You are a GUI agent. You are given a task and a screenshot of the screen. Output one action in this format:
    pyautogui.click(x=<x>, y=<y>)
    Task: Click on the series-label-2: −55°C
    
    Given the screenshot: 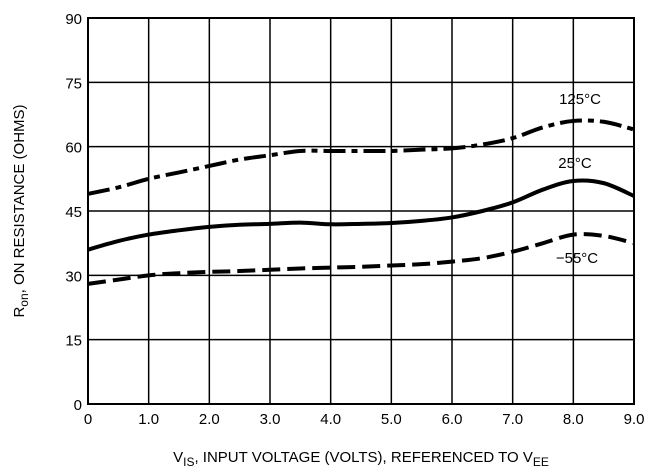 What is the action you would take?
    pyautogui.click(x=577, y=258)
    